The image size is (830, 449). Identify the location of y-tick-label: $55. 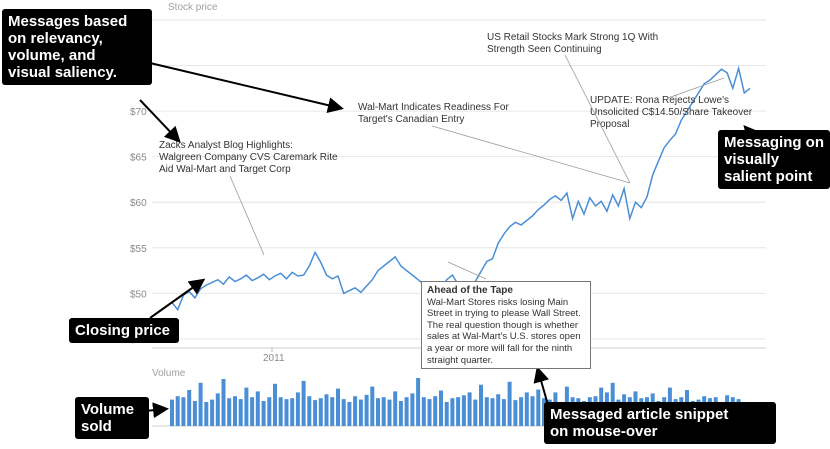
(138, 249).